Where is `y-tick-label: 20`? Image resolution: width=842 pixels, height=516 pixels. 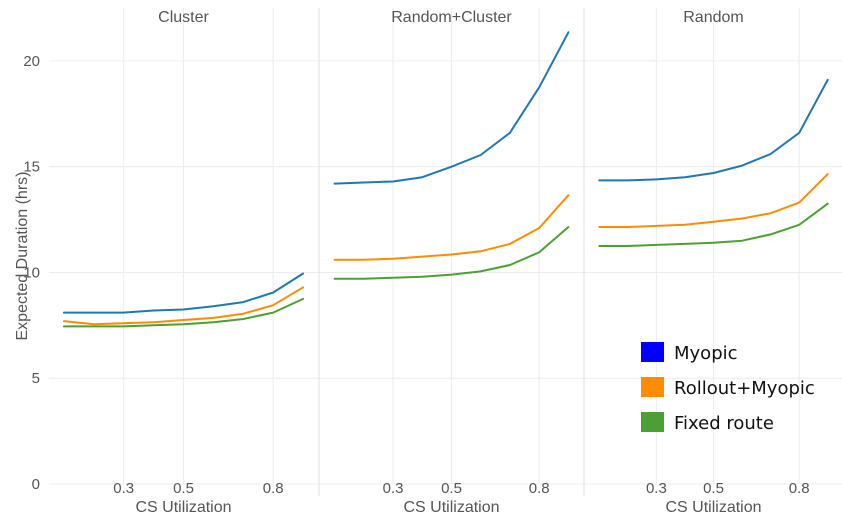
y-tick-label: 20 is located at coordinates (31, 61).